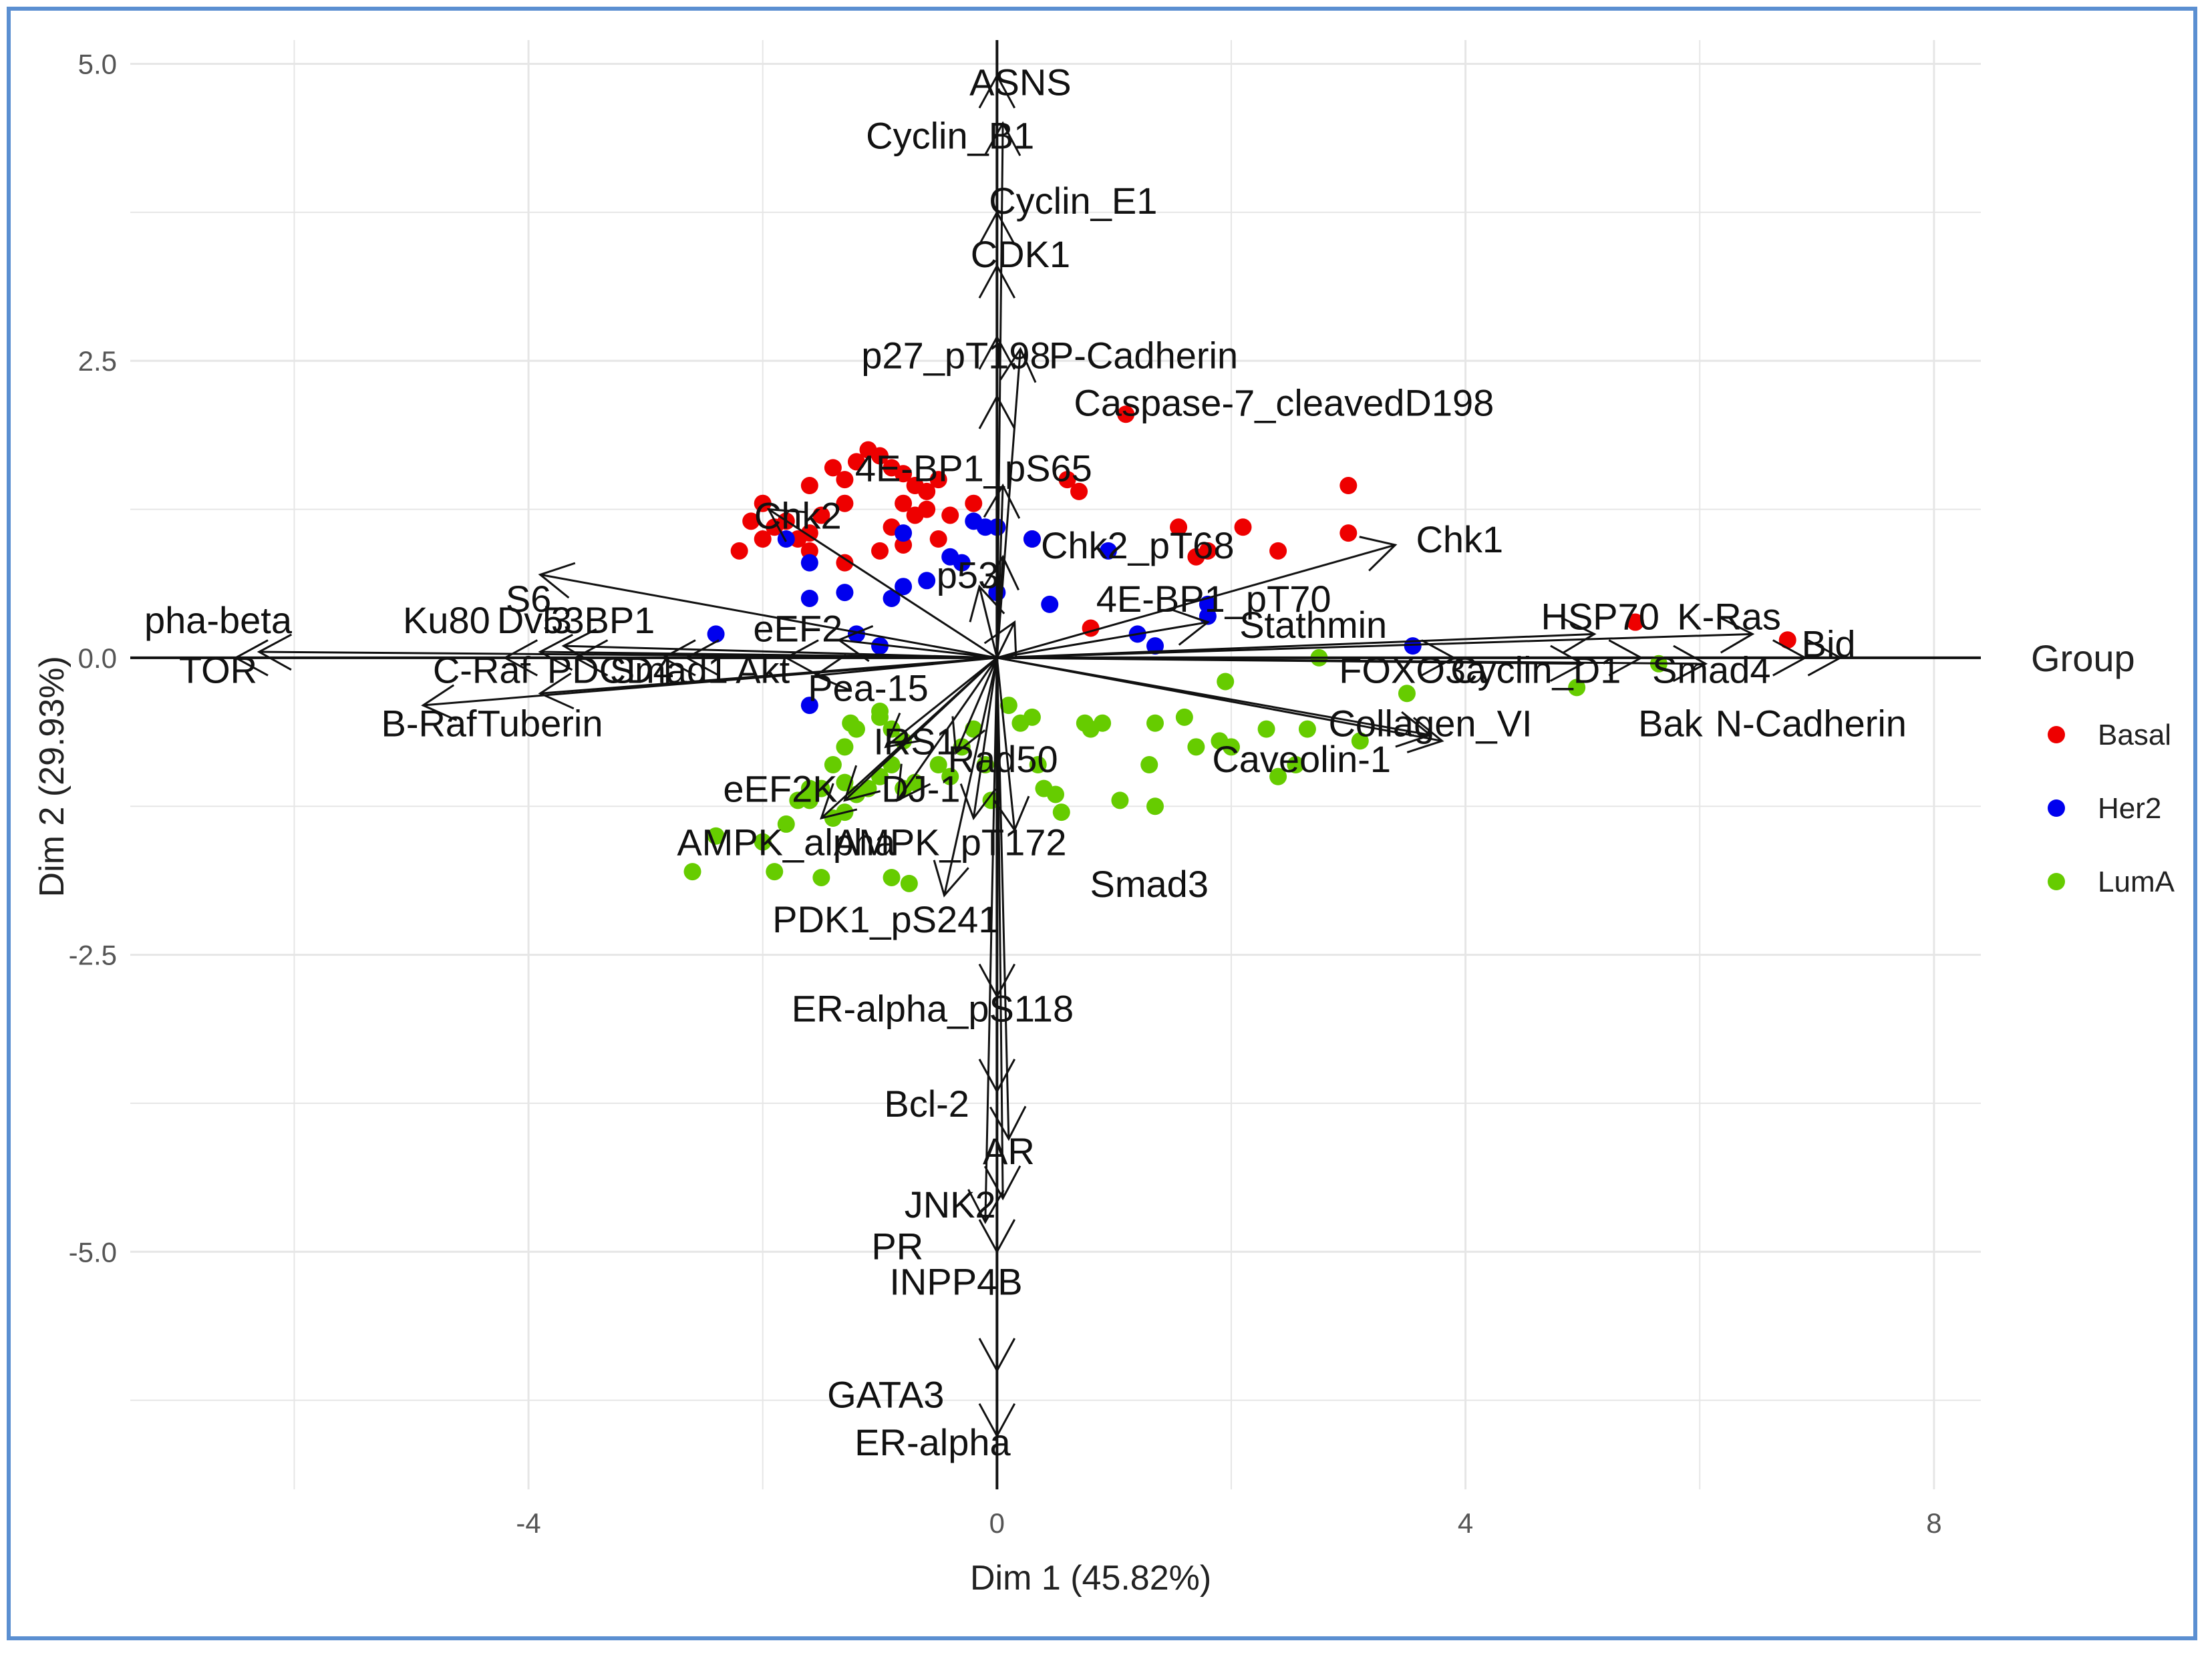 This screenshot has height=1655, width=2212. What do you see at coordinates (1711, 670) in the screenshot?
I see `vector-label: Smad4` at bounding box center [1711, 670].